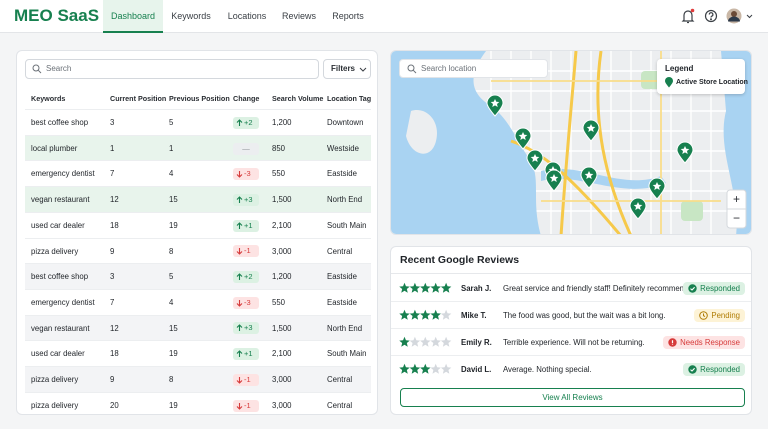 The width and height of the screenshot is (768, 429). Describe the element at coordinates (343, 68) in the screenshot. I see `filters-label: Filters` at that location.